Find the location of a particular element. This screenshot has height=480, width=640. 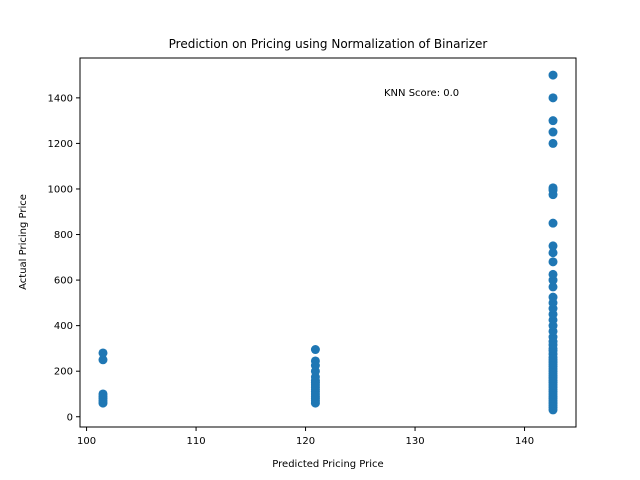

x-tick-label: 140 is located at coordinates (524, 441).